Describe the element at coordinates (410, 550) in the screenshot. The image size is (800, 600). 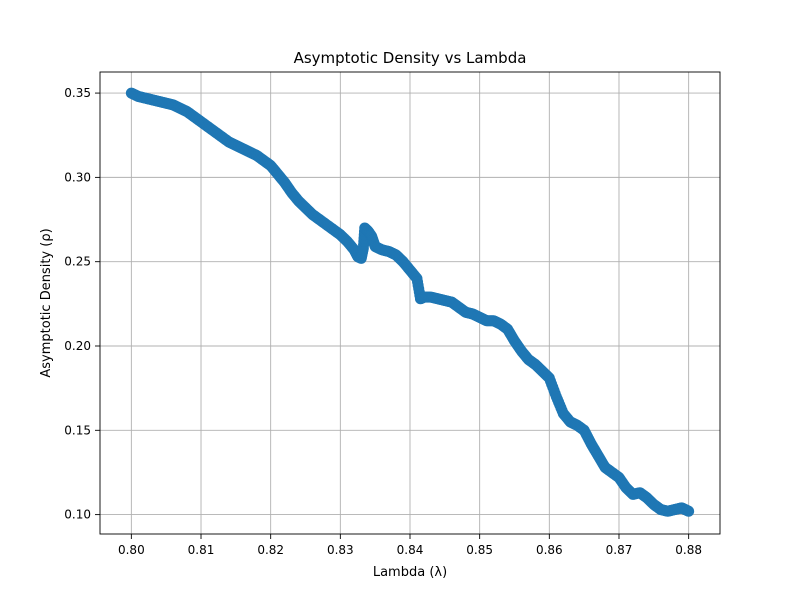
I see `x-tick-label: 0.84` at that location.